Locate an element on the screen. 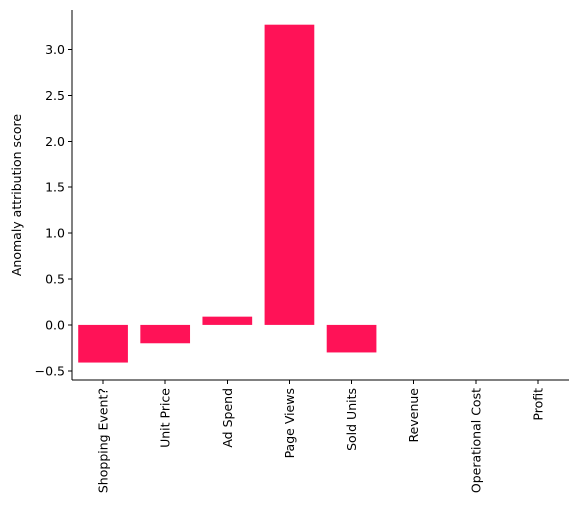 This screenshot has height=516, width=578. y-tick-label: 3.0 is located at coordinates (55, 49).